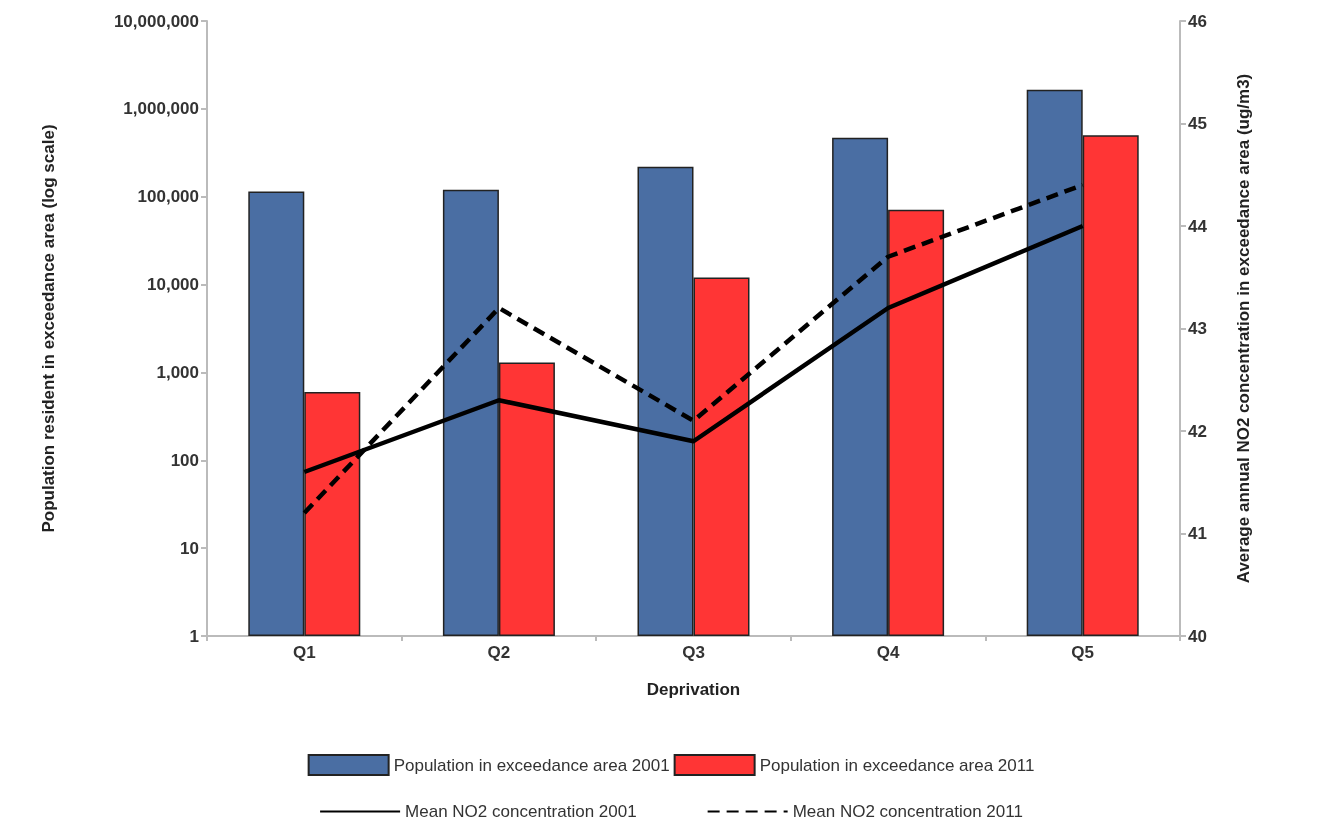 This screenshot has height=833, width=1342. Describe the element at coordinates (173, 285) in the screenshot. I see `y-tick-label: 10,000` at that location.